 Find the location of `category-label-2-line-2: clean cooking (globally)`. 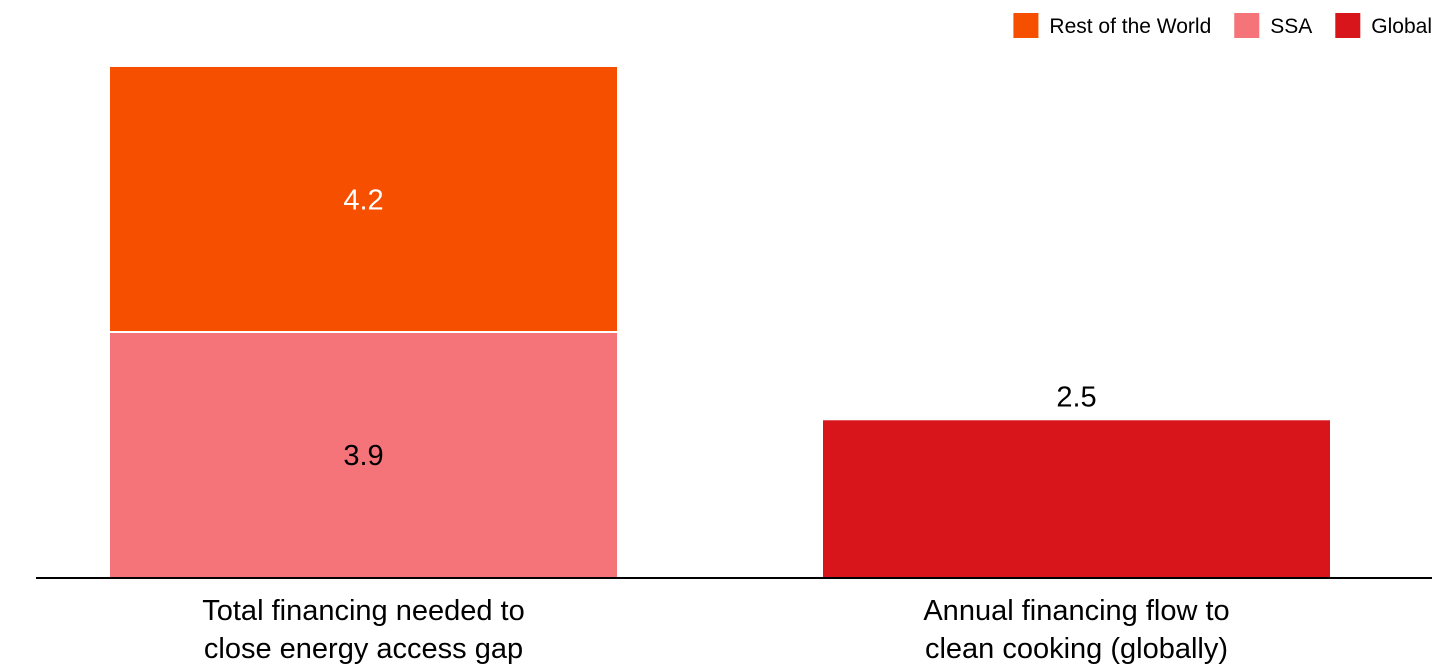

category-label-2-line-2: clean cooking (globally) is located at coordinates (1076, 649).